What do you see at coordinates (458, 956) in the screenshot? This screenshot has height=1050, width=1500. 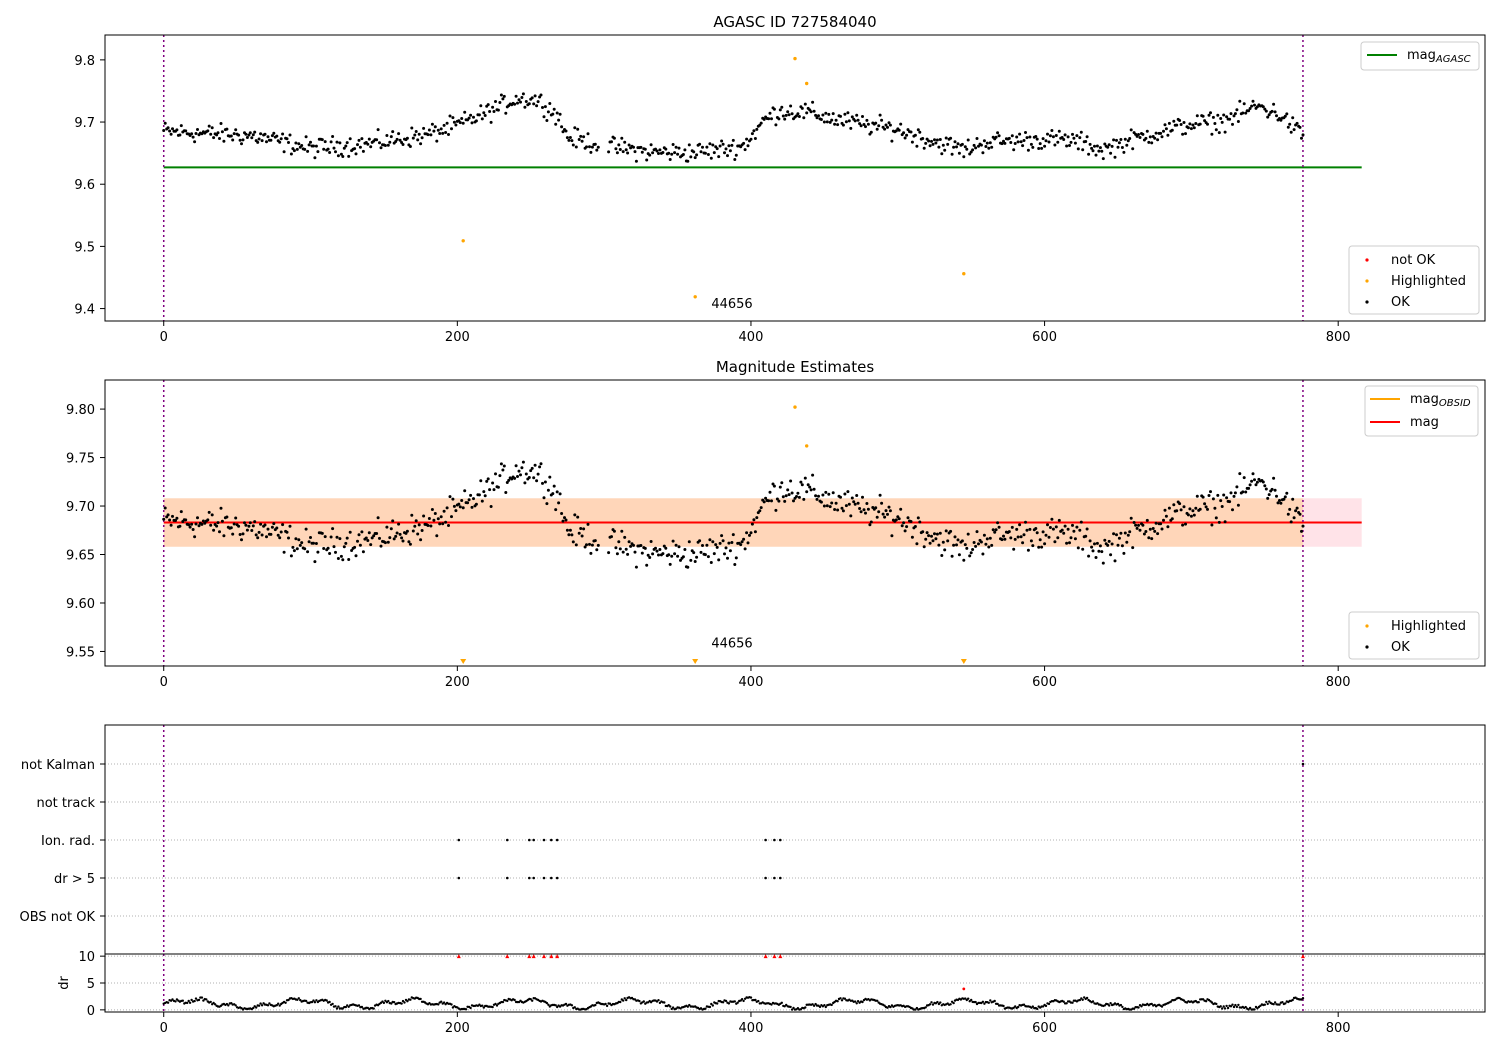 I see `dr-clipped-marker` at bounding box center [458, 956].